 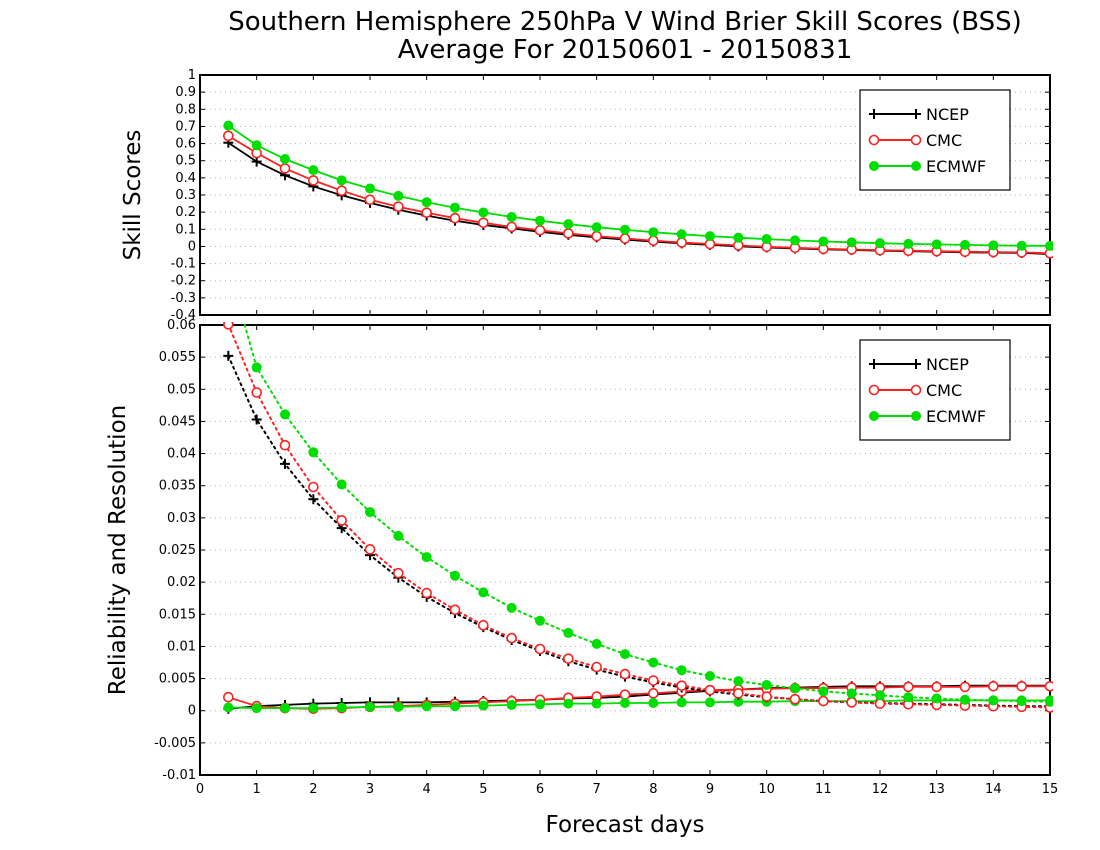 I want to click on legend-label: ECMWF, so click(x=956, y=416).